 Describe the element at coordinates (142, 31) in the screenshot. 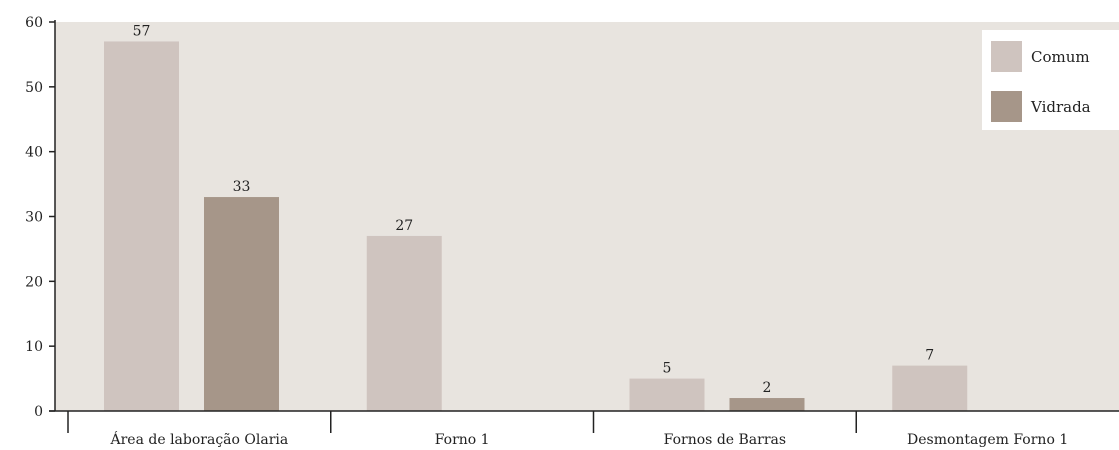

I see `data-label: 57` at that location.